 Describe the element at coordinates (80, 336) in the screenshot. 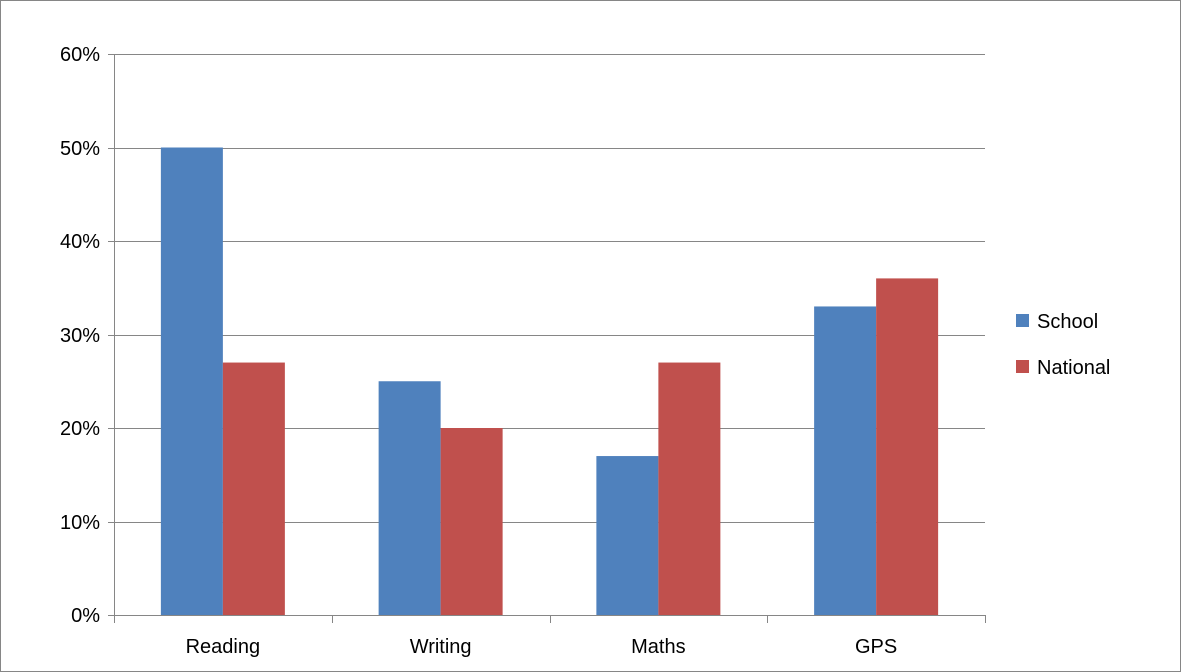

I see `y-tick-label: 30%` at that location.